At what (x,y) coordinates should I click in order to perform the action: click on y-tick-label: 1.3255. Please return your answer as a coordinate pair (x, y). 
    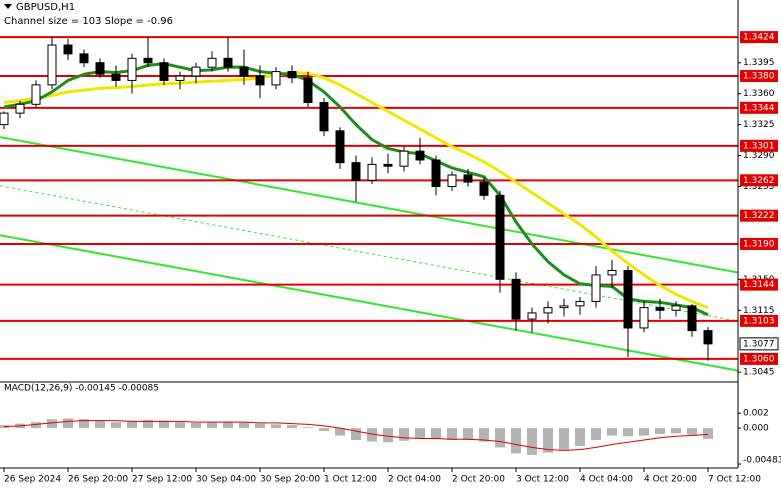
    Looking at the image, I should click on (759, 187).